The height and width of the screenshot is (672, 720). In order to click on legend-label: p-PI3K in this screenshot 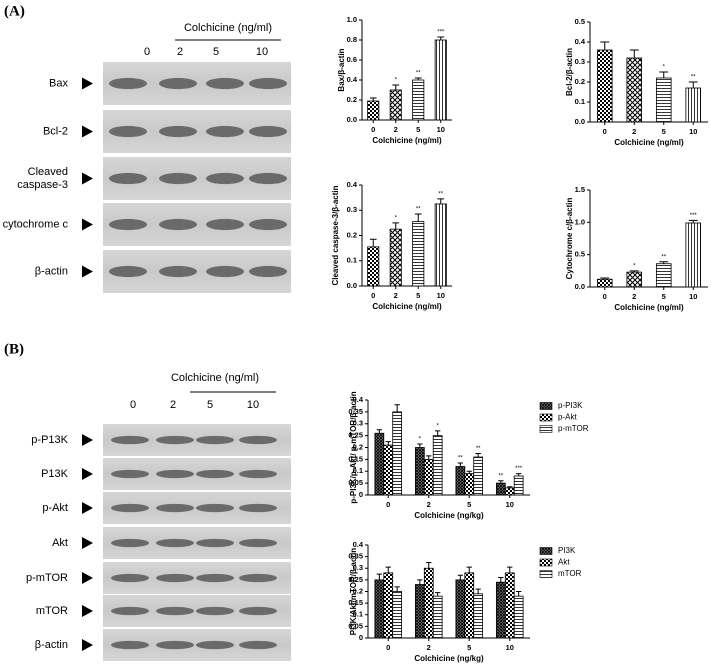, I will do `click(570, 405)`.